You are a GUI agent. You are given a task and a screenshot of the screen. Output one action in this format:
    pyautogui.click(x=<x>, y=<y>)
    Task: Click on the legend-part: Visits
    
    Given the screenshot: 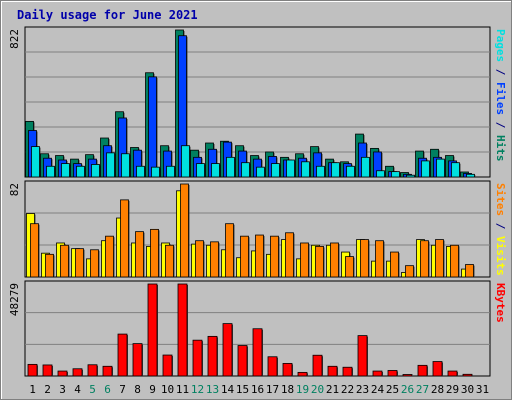 What is the action you would take?
    pyautogui.click(x=500, y=256)
    